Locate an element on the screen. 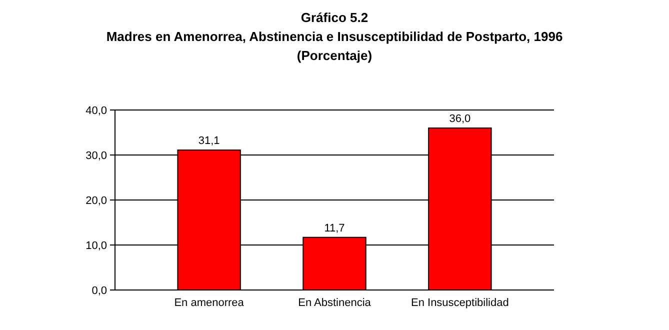 The width and height of the screenshot is (669, 330). x-tick-label: En amenorrea is located at coordinates (209, 303).